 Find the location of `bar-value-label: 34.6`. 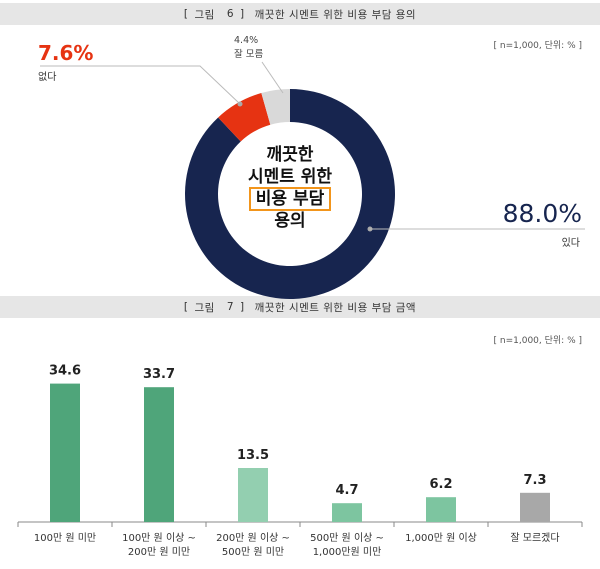

bar-value-label: 34.6 is located at coordinates (65, 371).